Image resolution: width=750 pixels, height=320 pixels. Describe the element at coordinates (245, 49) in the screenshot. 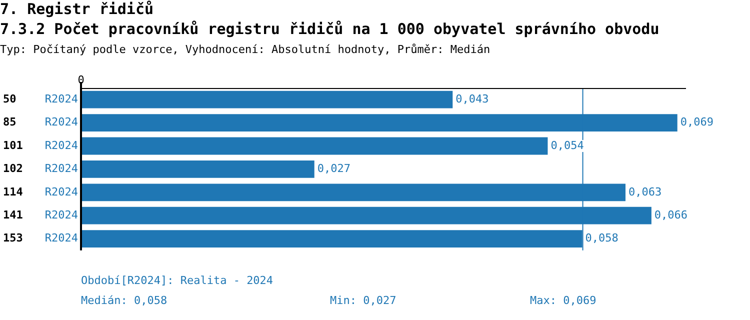

I see `text: Typ: Počítaný podle vzorce, Vyhodnocení: Absolutní hodnoty, Průměr: Medián` at that location.